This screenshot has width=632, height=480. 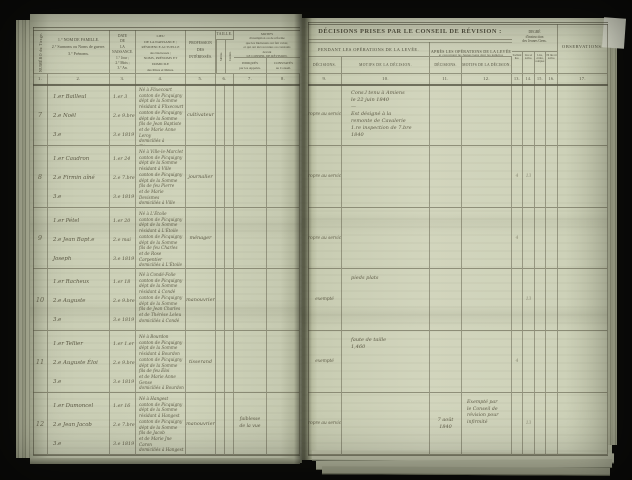 What do you see at coordinates (79, 78) in the screenshot?
I see `col-no-2: 2.` at bounding box center [79, 78].